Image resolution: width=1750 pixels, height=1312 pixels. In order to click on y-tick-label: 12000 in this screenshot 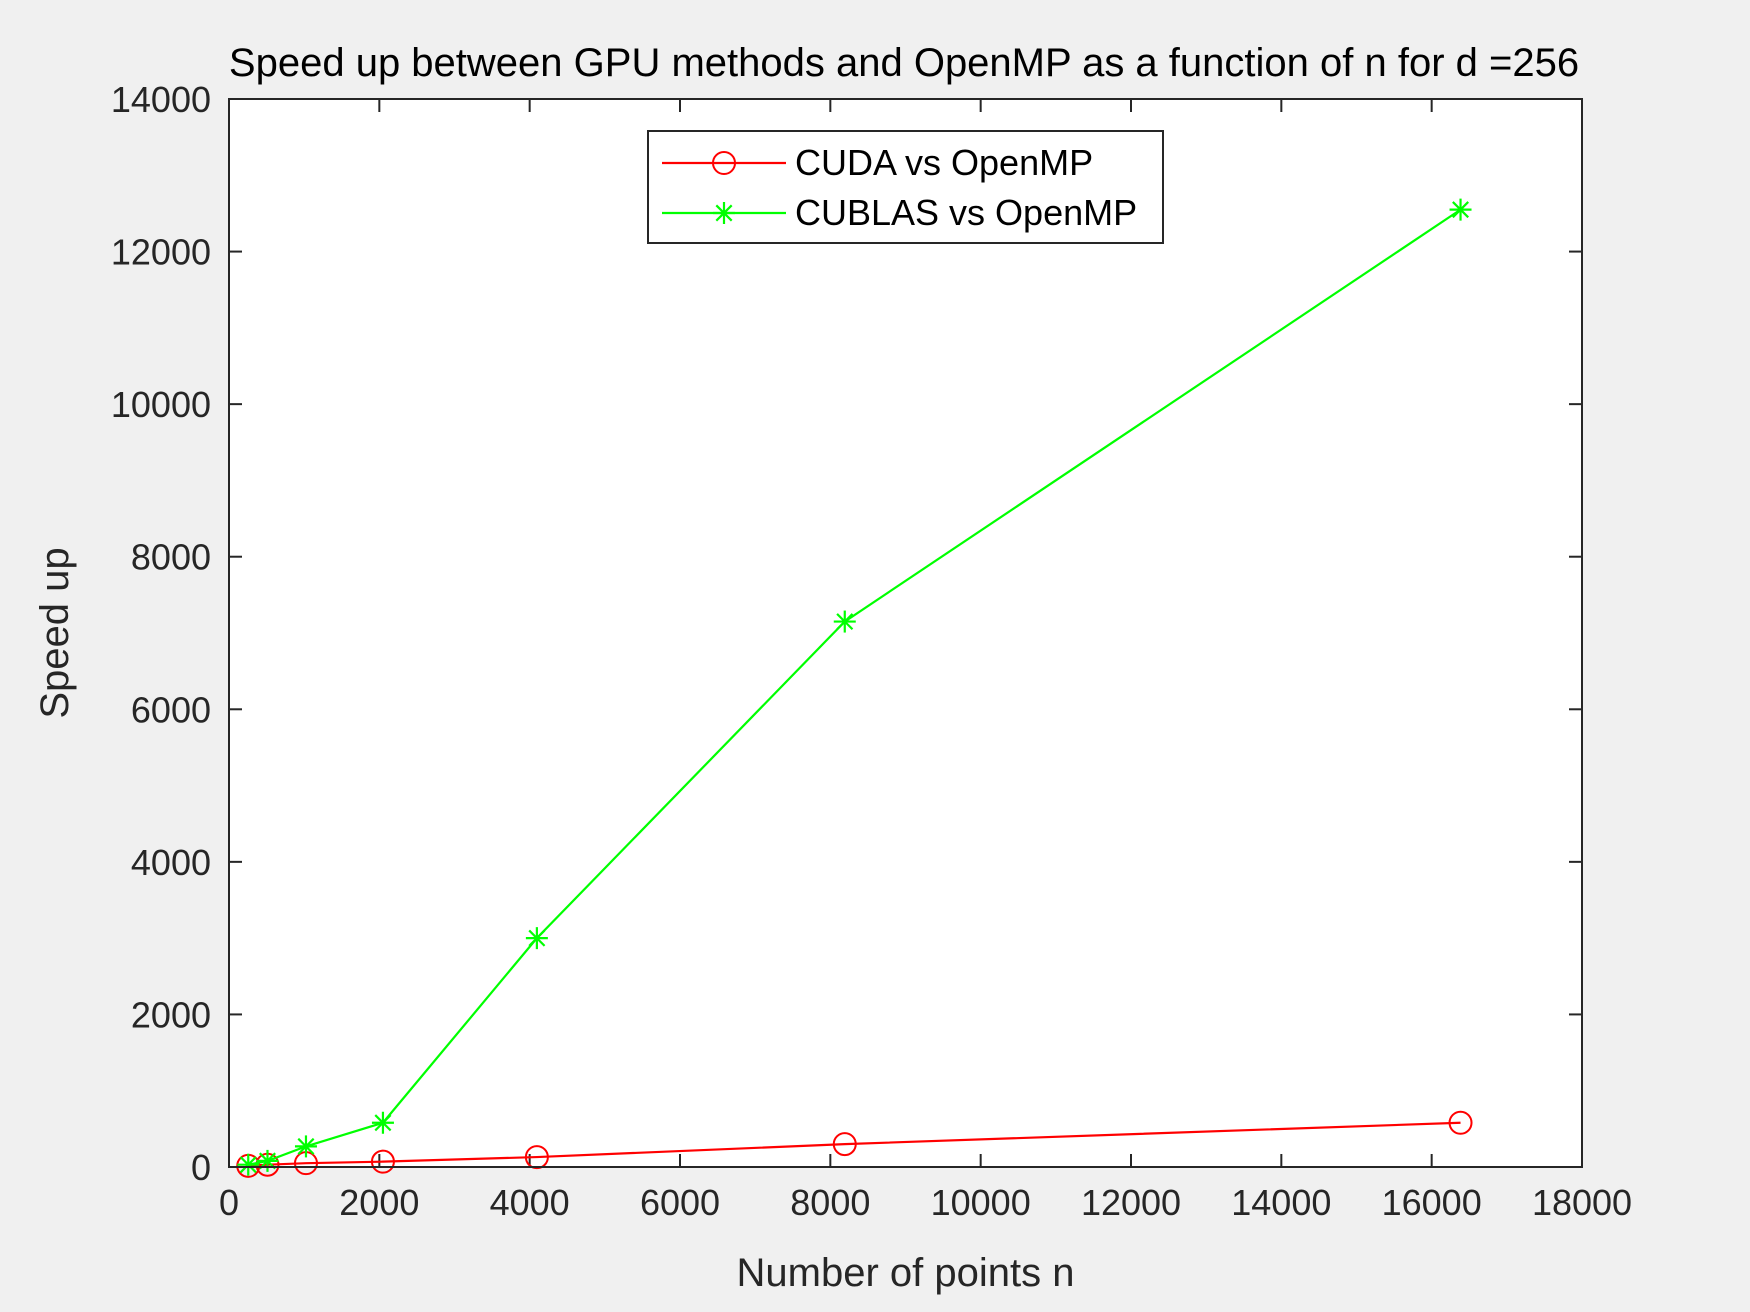, I will do `click(161, 252)`.